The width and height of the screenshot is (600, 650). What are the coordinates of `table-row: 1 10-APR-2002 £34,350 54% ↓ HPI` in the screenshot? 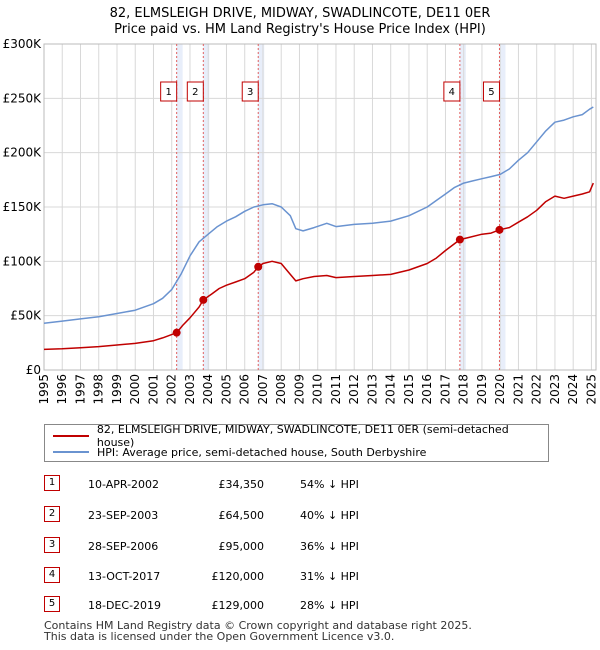 It's located at (304, 485).